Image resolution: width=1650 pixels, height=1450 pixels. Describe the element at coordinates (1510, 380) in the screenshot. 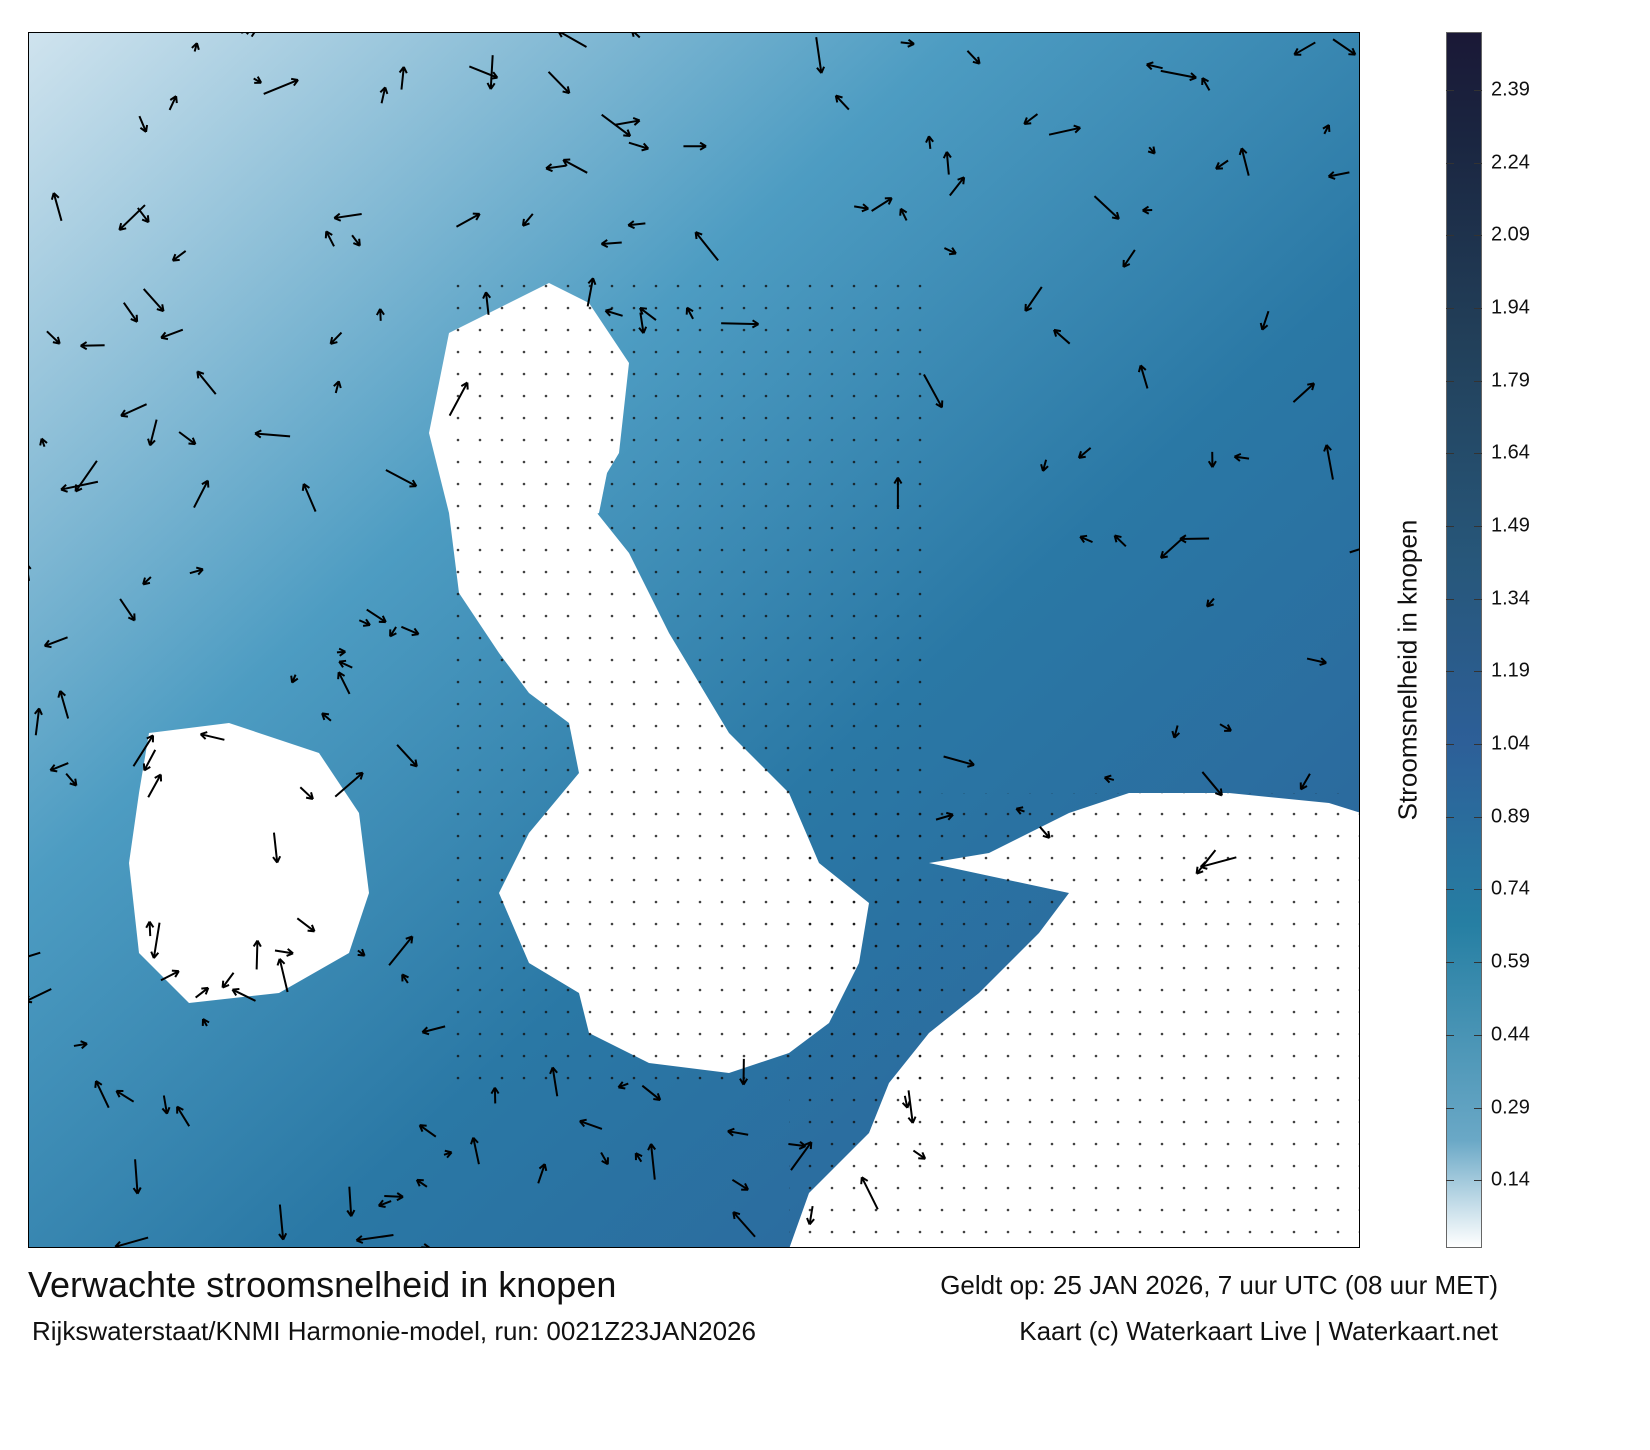

I see `colorbar-tick-label: 1.79` at that location.